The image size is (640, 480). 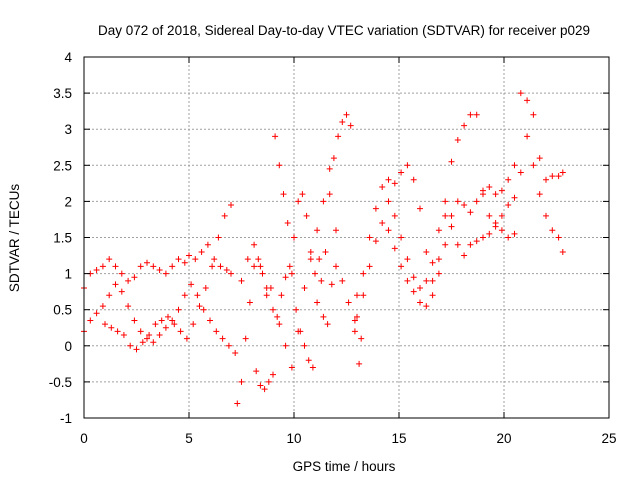 What do you see at coordinates (608, 438) in the screenshot?
I see `x-tick-label: 25` at bounding box center [608, 438].